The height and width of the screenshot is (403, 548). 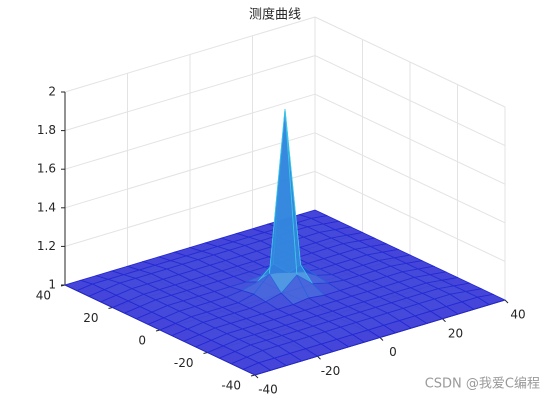 What do you see at coordinates (455, 333) in the screenshot?
I see `x-tick-label: 20` at bounding box center [455, 333].